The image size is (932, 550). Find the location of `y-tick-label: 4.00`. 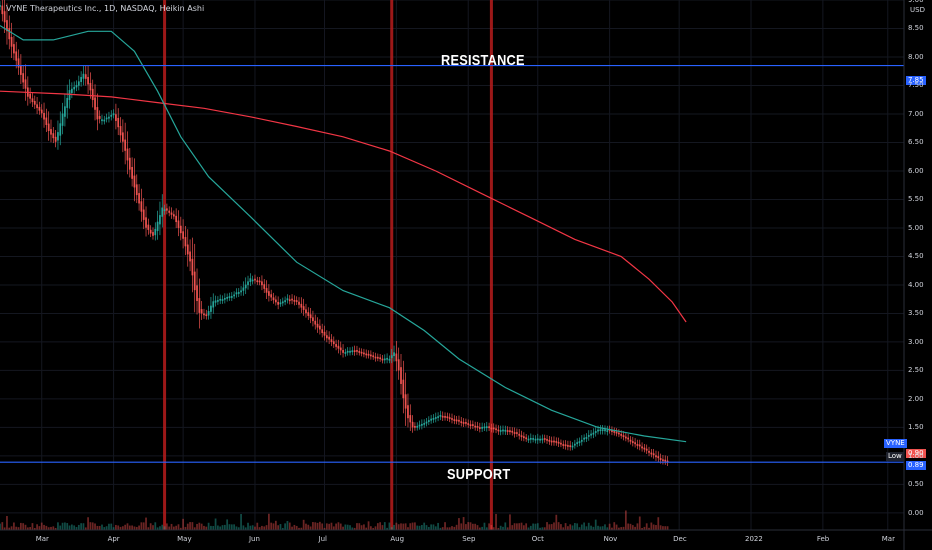

y-tick-label: 4.00 is located at coordinates (916, 284).